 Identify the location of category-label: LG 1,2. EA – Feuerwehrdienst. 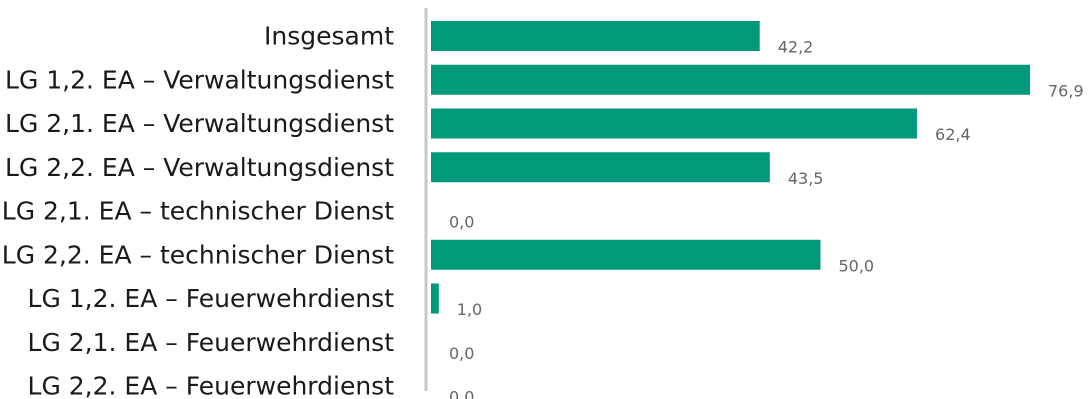
(211, 298).